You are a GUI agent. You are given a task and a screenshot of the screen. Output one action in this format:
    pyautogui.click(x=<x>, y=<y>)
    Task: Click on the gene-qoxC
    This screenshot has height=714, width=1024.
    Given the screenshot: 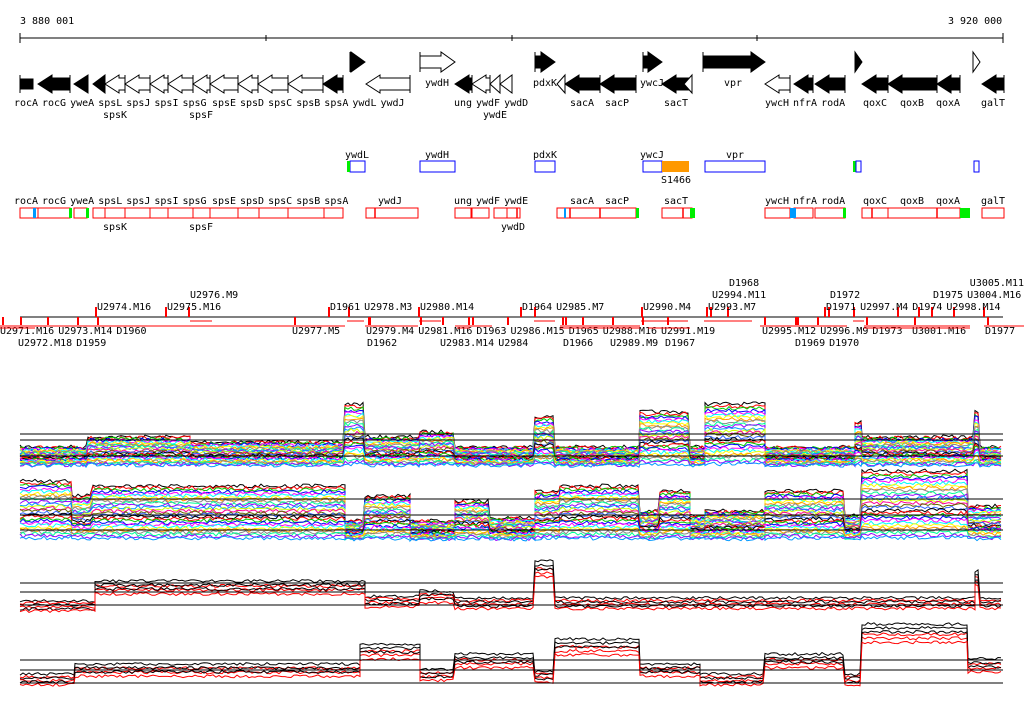 What is the action you would take?
    pyautogui.click(x=875, y=84)
    